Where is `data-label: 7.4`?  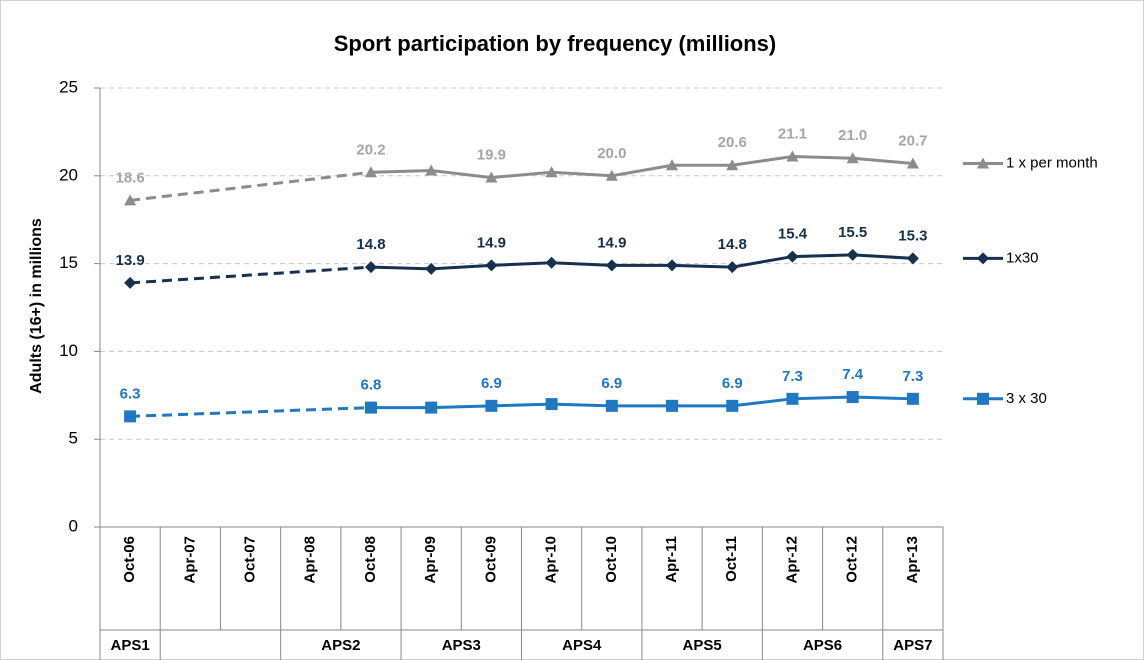
data-label: 7.4 is located at coordinates (853, 374).